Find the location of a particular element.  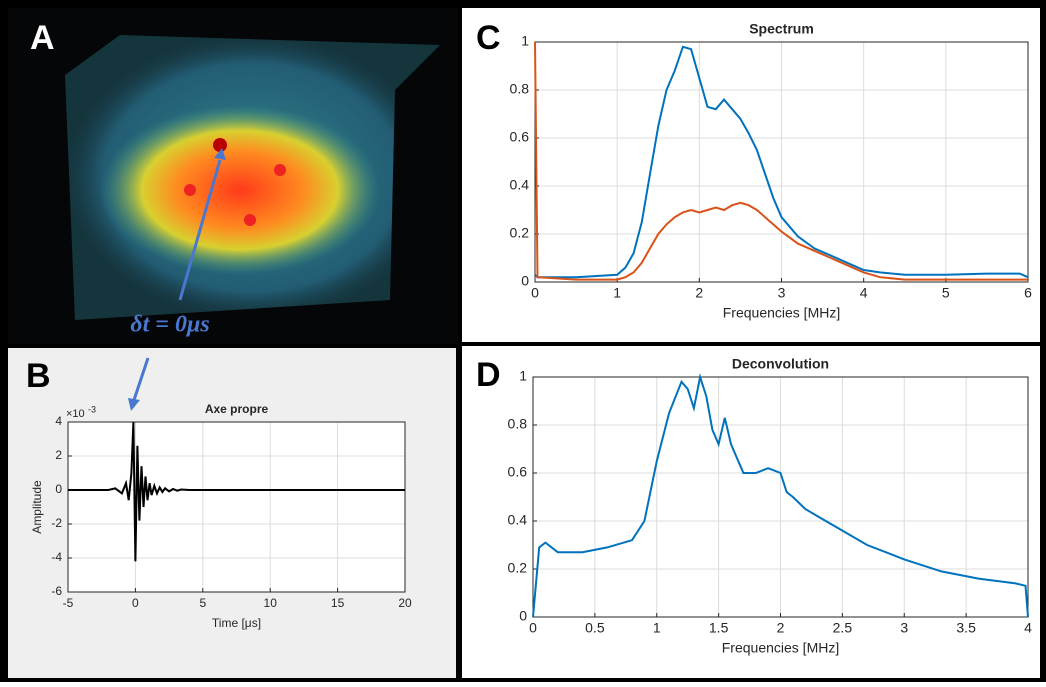

x-axis-label: Time [μs] is located at coordinates (236, 623).